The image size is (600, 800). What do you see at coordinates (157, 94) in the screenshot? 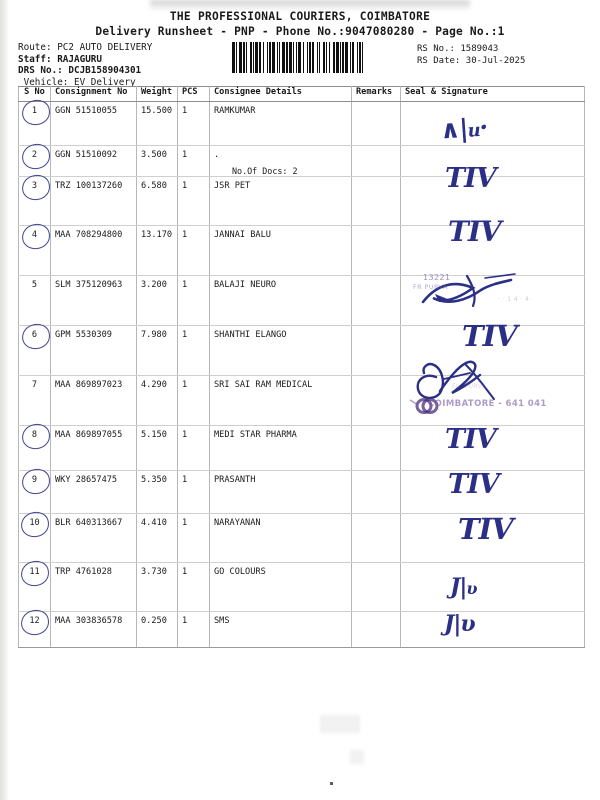
I see `col-header-weight: Weight` at bounding box center [157, 94].